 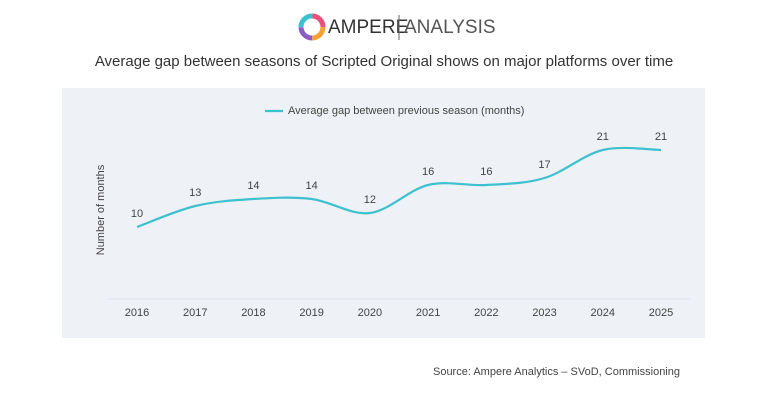 I want to click on brand-product: ANALYSIS, so click(x=450, y=27).